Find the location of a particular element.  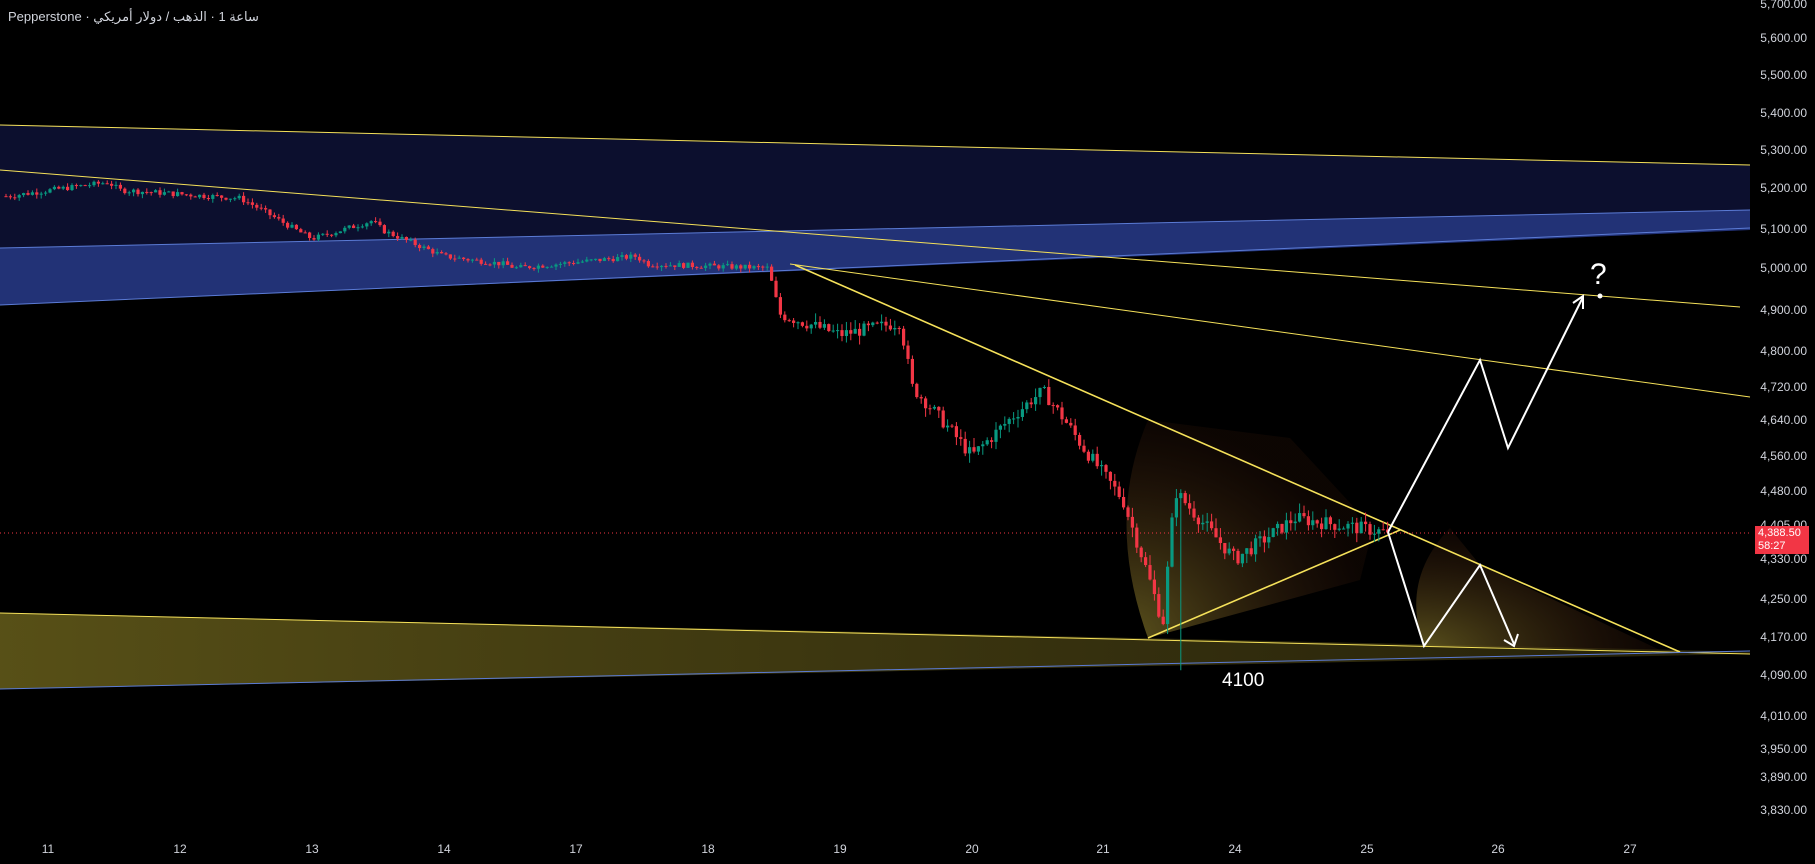

date-tick-label: 26 is located at coordinates (1498, 849).